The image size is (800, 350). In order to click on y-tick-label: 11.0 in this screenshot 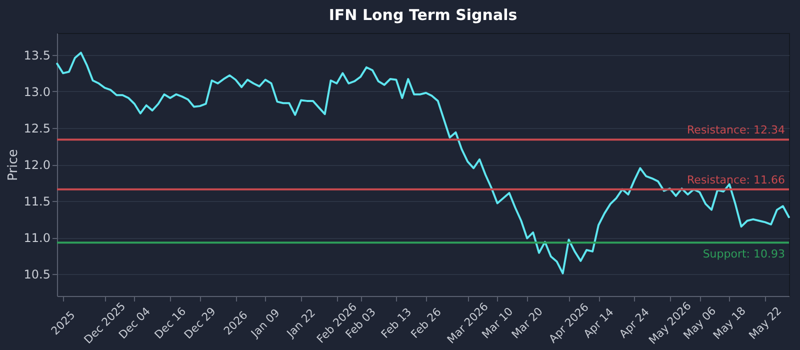, I will do `click(37, 238)`.